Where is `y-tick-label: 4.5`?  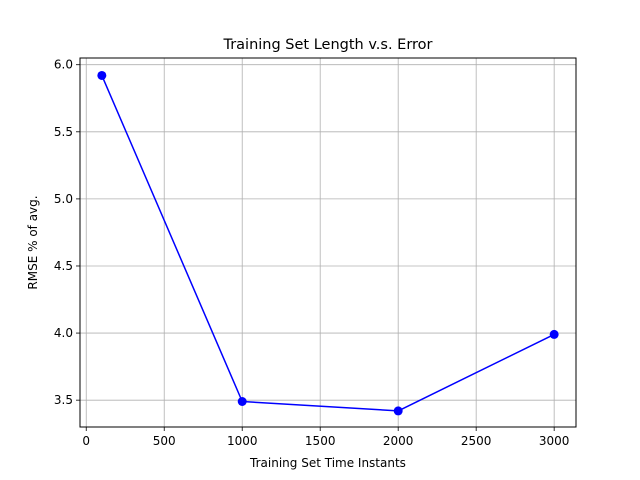 y-tick-label: 4.5 is located at coordinates (63, 266).